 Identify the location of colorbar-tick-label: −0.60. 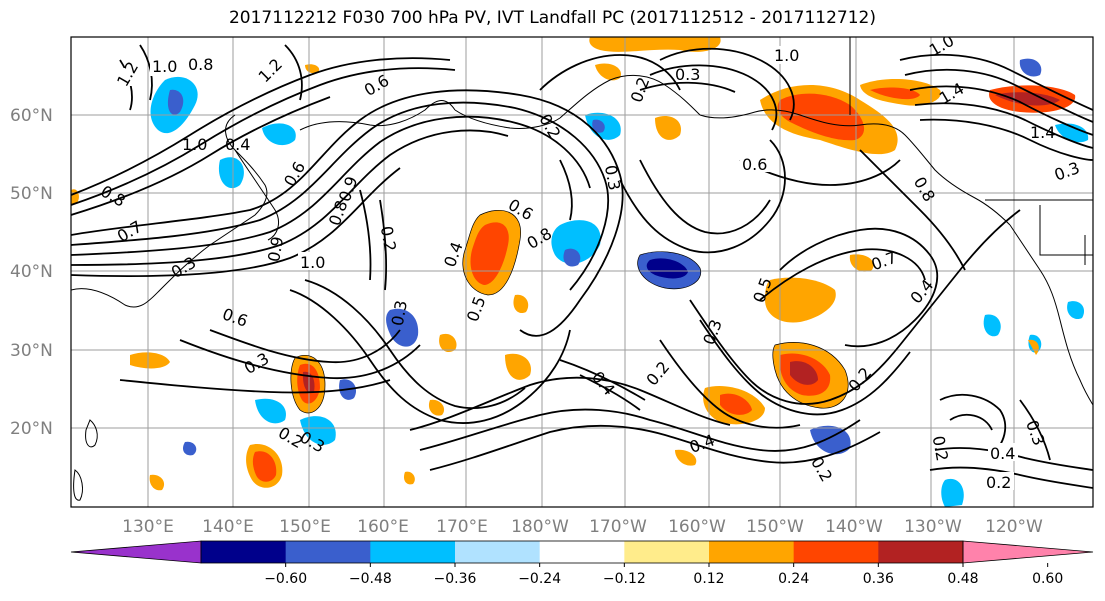
(285, 579).